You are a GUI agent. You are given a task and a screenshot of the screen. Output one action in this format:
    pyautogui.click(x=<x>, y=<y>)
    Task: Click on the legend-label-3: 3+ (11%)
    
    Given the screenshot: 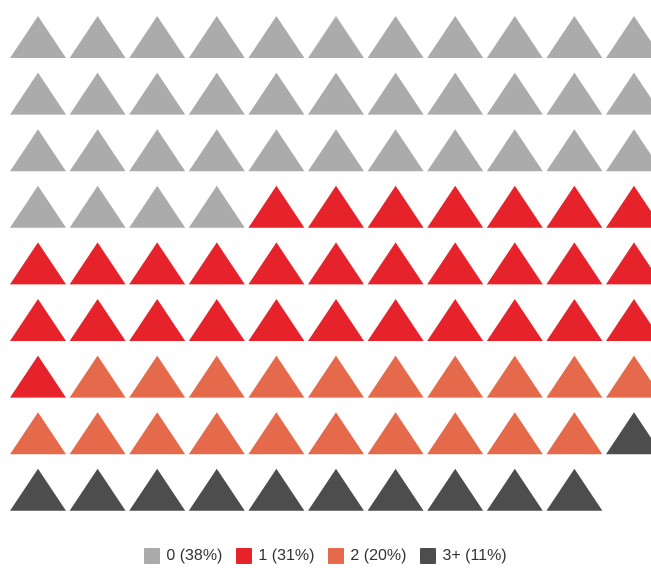 What is the action you would take?
    pyautogui.click(x=474, y=555)
    